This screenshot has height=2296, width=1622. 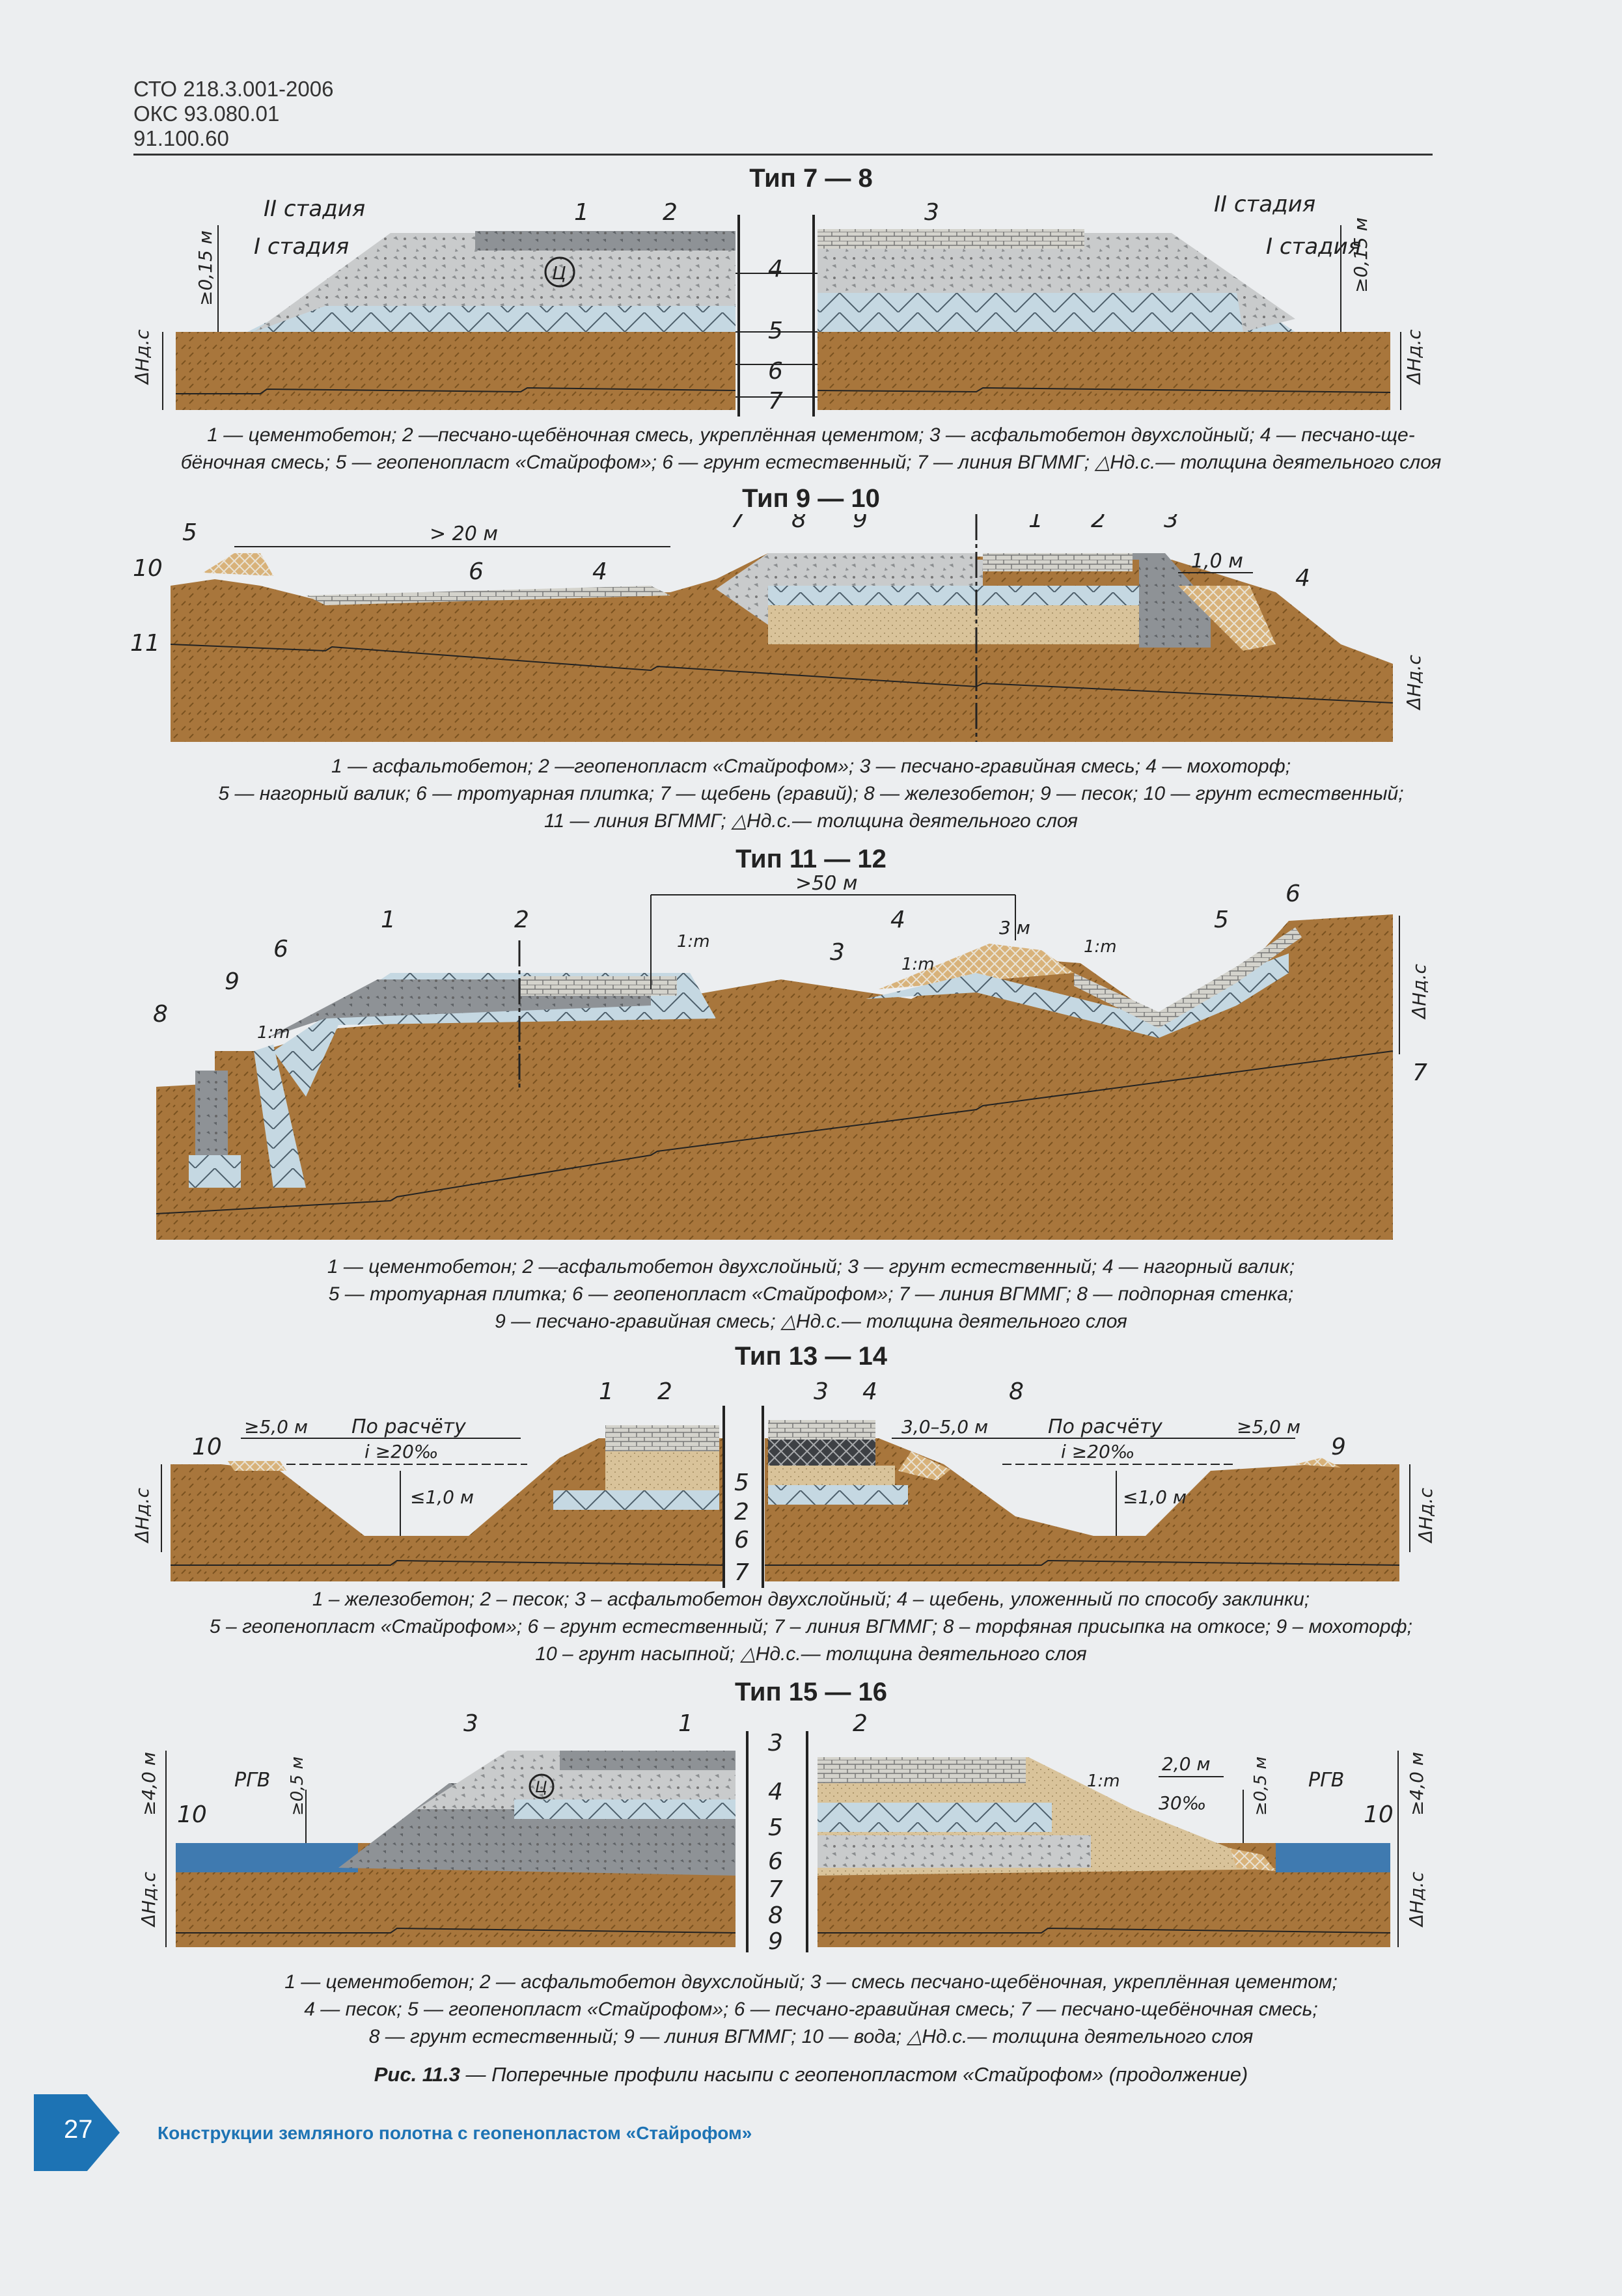 What do you see at coordinates (78, 2129) in the screenshot?
I see `page-number: 27` at bounding box center [78, 2129].